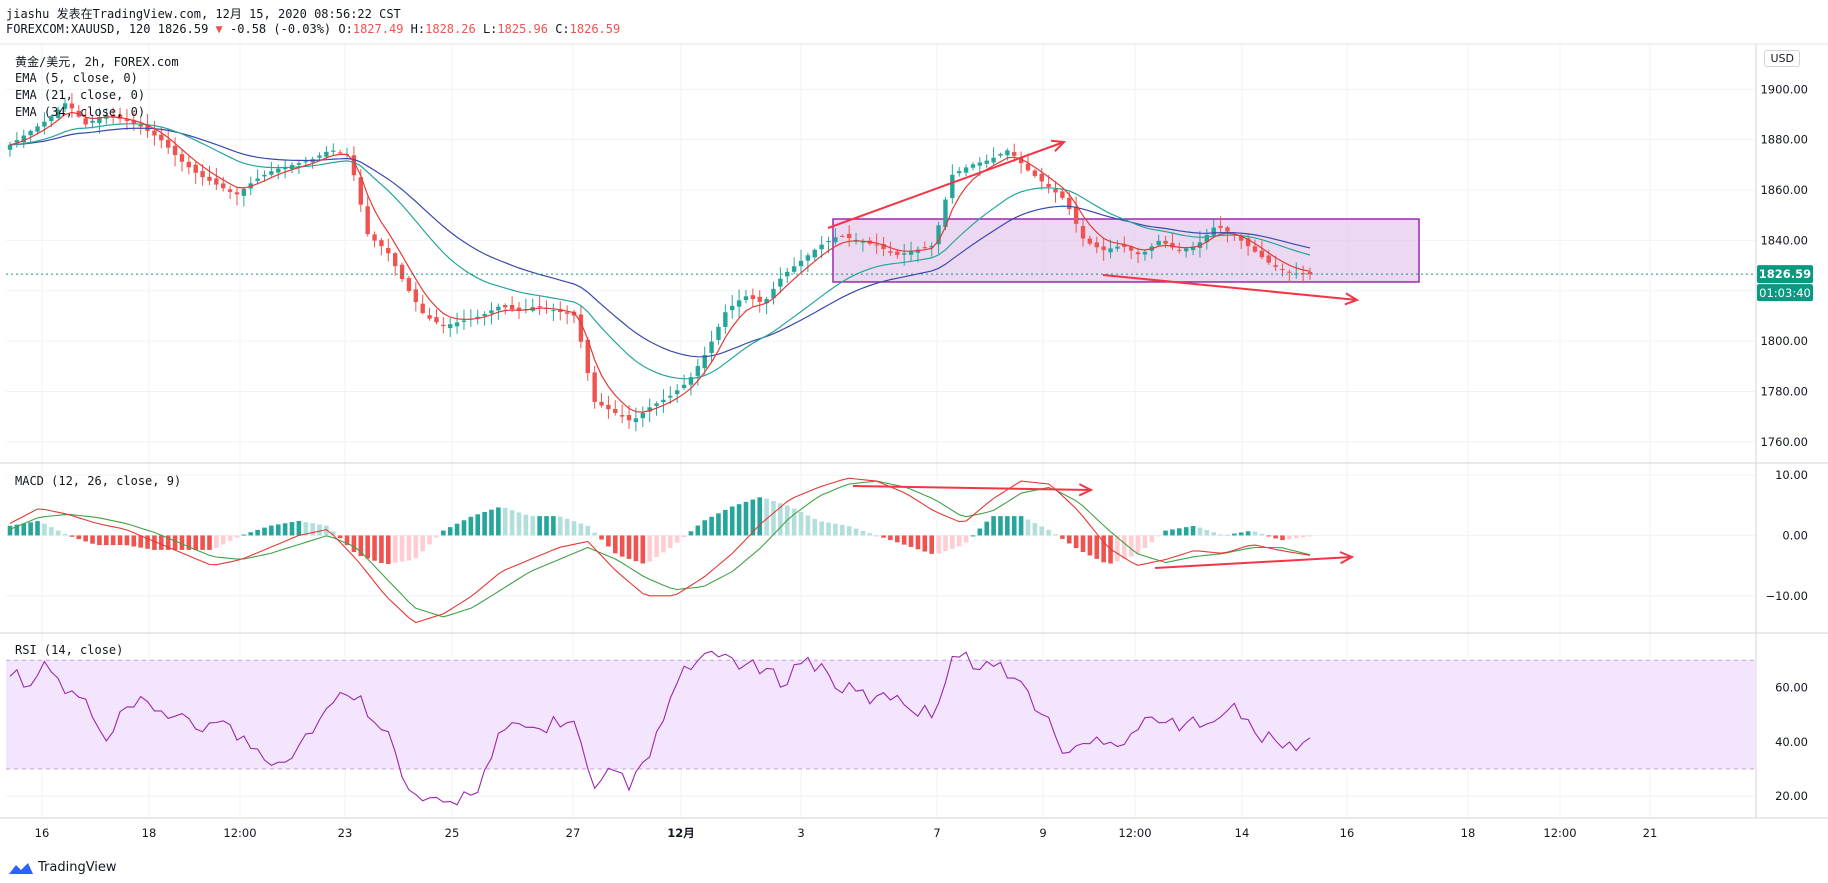 The height and width of the screenshot is (883, 1828). I want to click on main-arrow-down-shaft, so click(1230, 287).